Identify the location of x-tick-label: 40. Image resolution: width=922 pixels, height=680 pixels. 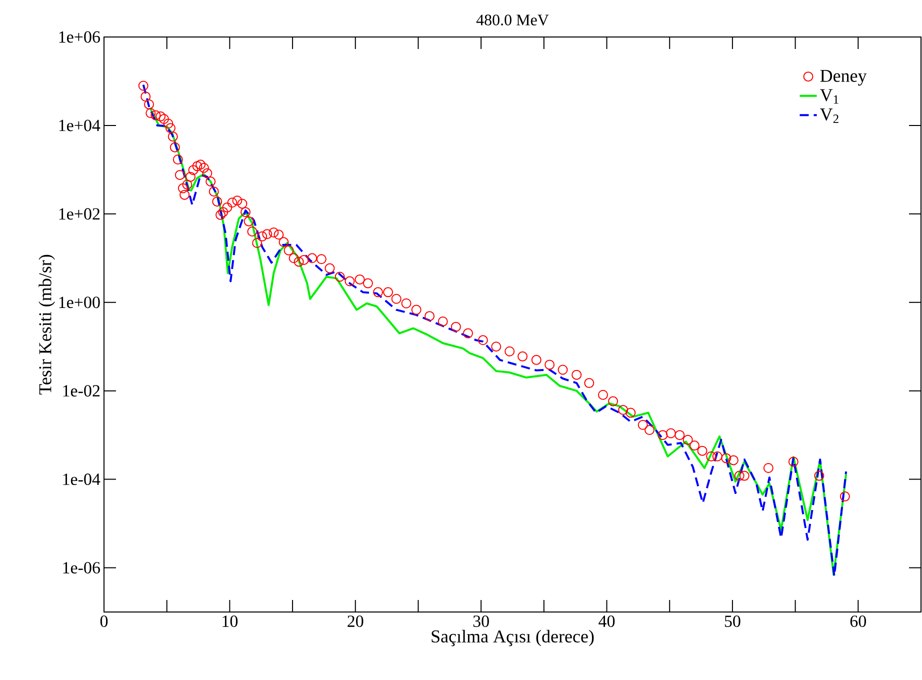
(606, 621).